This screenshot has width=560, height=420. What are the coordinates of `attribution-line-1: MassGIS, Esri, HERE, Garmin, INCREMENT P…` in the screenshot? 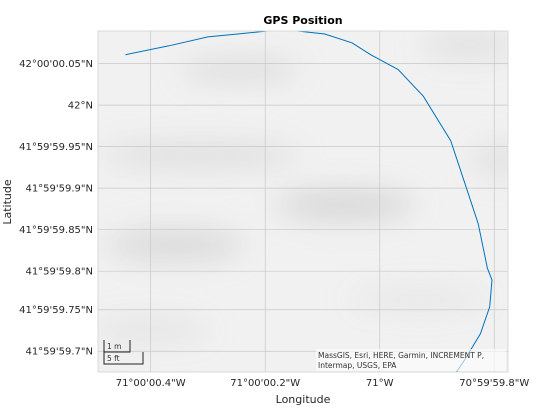 It's located at (401, 355).